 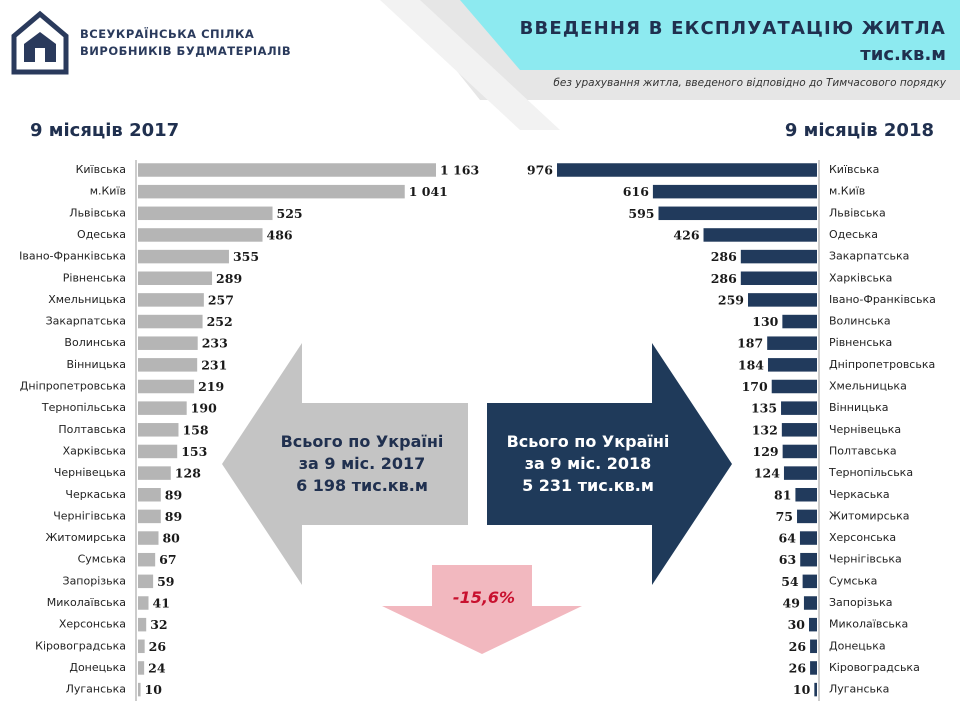 What do you see at coordinates (86, 321) in the screenshot?
I see `category-label-2017-8: Закарпатська` at bounding box center [86, 321].